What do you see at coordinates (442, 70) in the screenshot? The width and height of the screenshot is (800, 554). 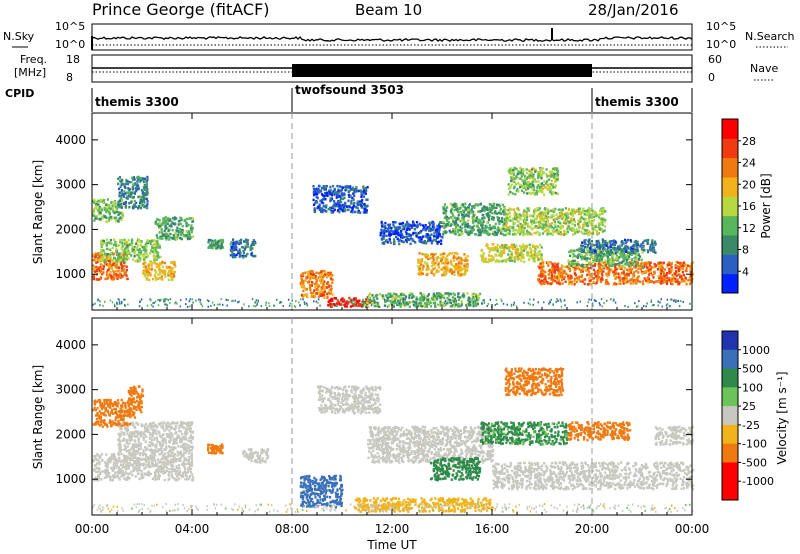 I see `freq-switching-band` at bounding box center [442, 70].